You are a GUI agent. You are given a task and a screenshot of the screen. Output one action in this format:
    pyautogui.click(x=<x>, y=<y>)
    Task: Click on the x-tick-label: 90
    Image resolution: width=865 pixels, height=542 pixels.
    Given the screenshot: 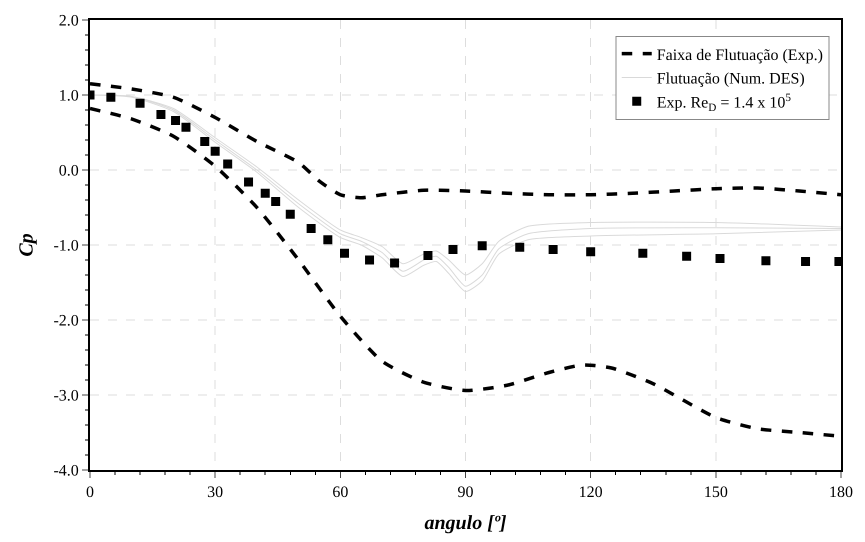 What is the action you would take?
    pyautogui.click(x=466, y=493)
    